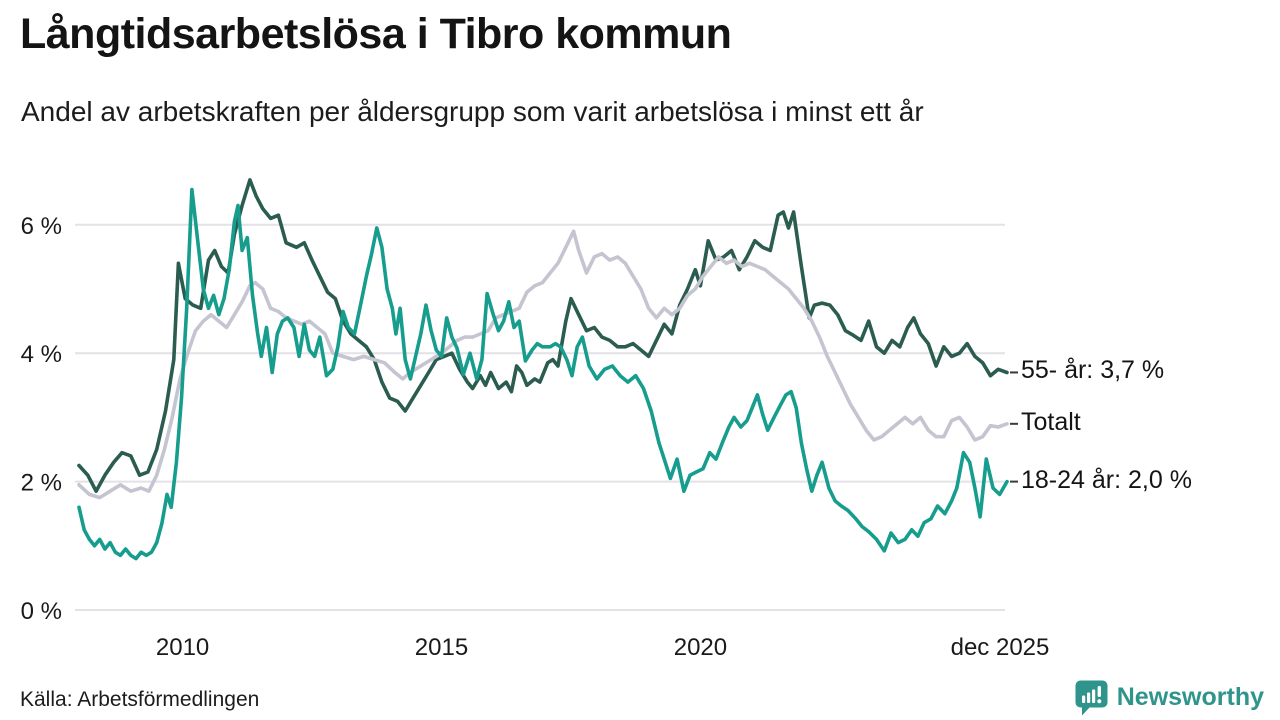 This screenshot has width=1280, height=720. What do you see at coordinates (1093, 370) in the screenshot?
I see `series-label-55: 55- år: 3,7 %` at bounding box center [1093, 370].